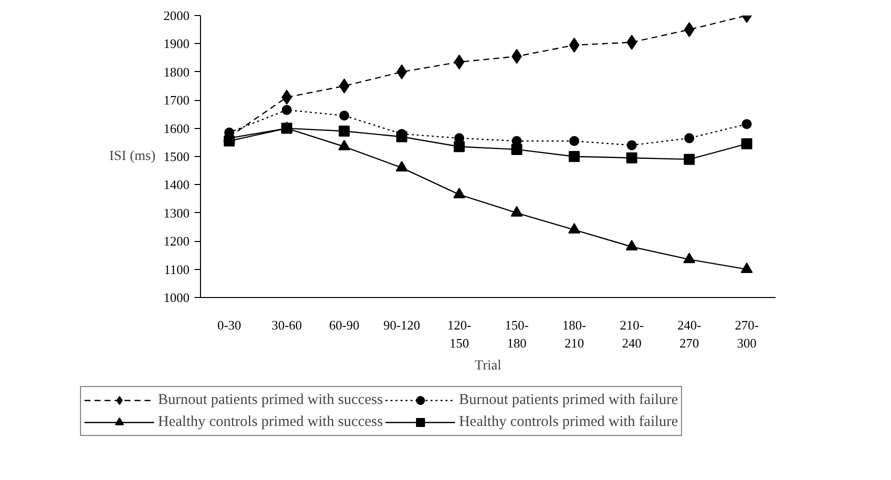  Describe the element at coordinates (270, 400) in the screenshot. I see `legend-label: Burnout patients primed with success` at that location.